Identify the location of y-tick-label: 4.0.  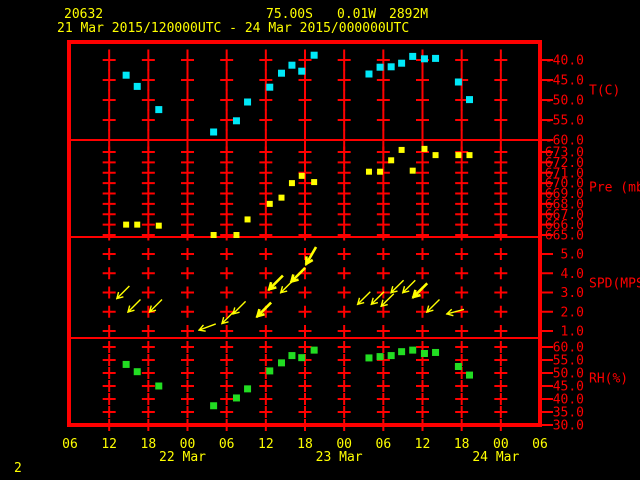
(572, 274).